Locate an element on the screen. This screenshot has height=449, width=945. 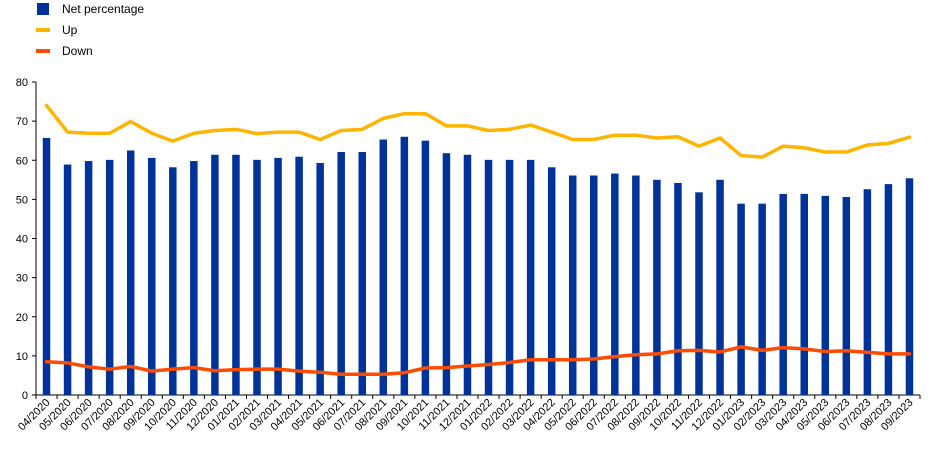
y-tick-label: 40 is located at coordinates (22, 240).